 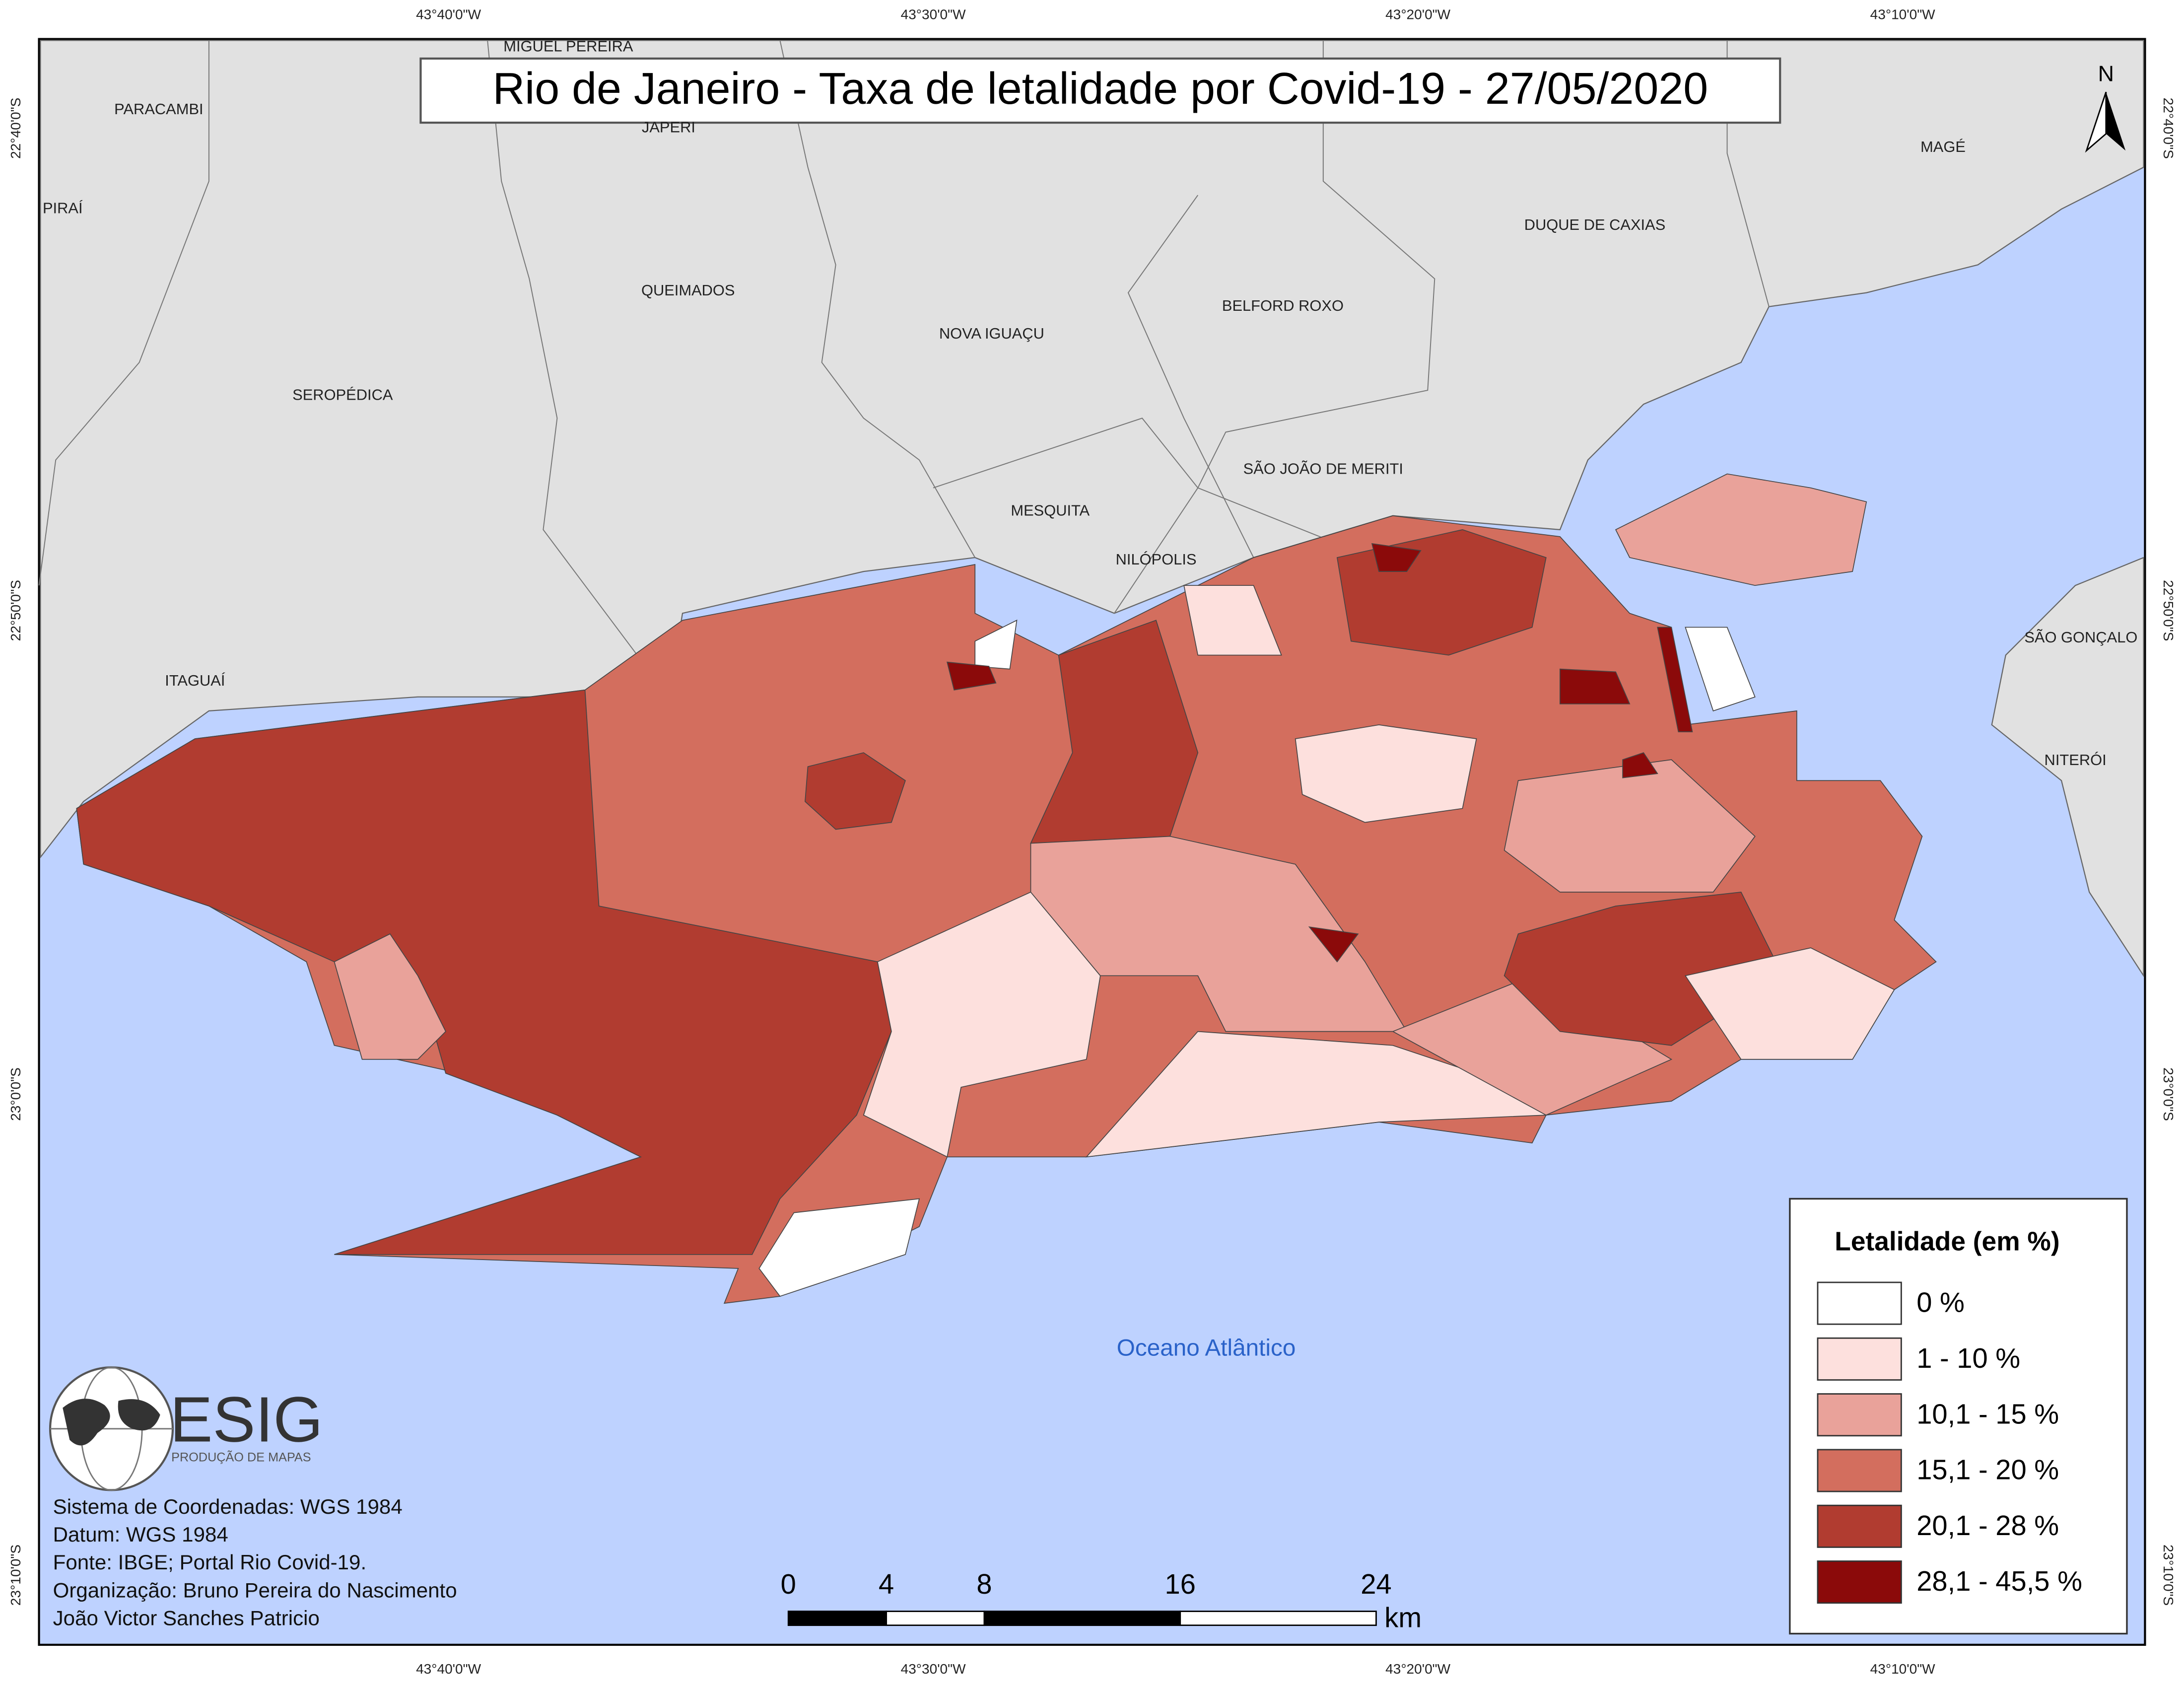 What do you see at coordinates (1180, 1584) in the screenshot?
I see `scale-tick-label: 16` at bounding box center [1180, 1584].